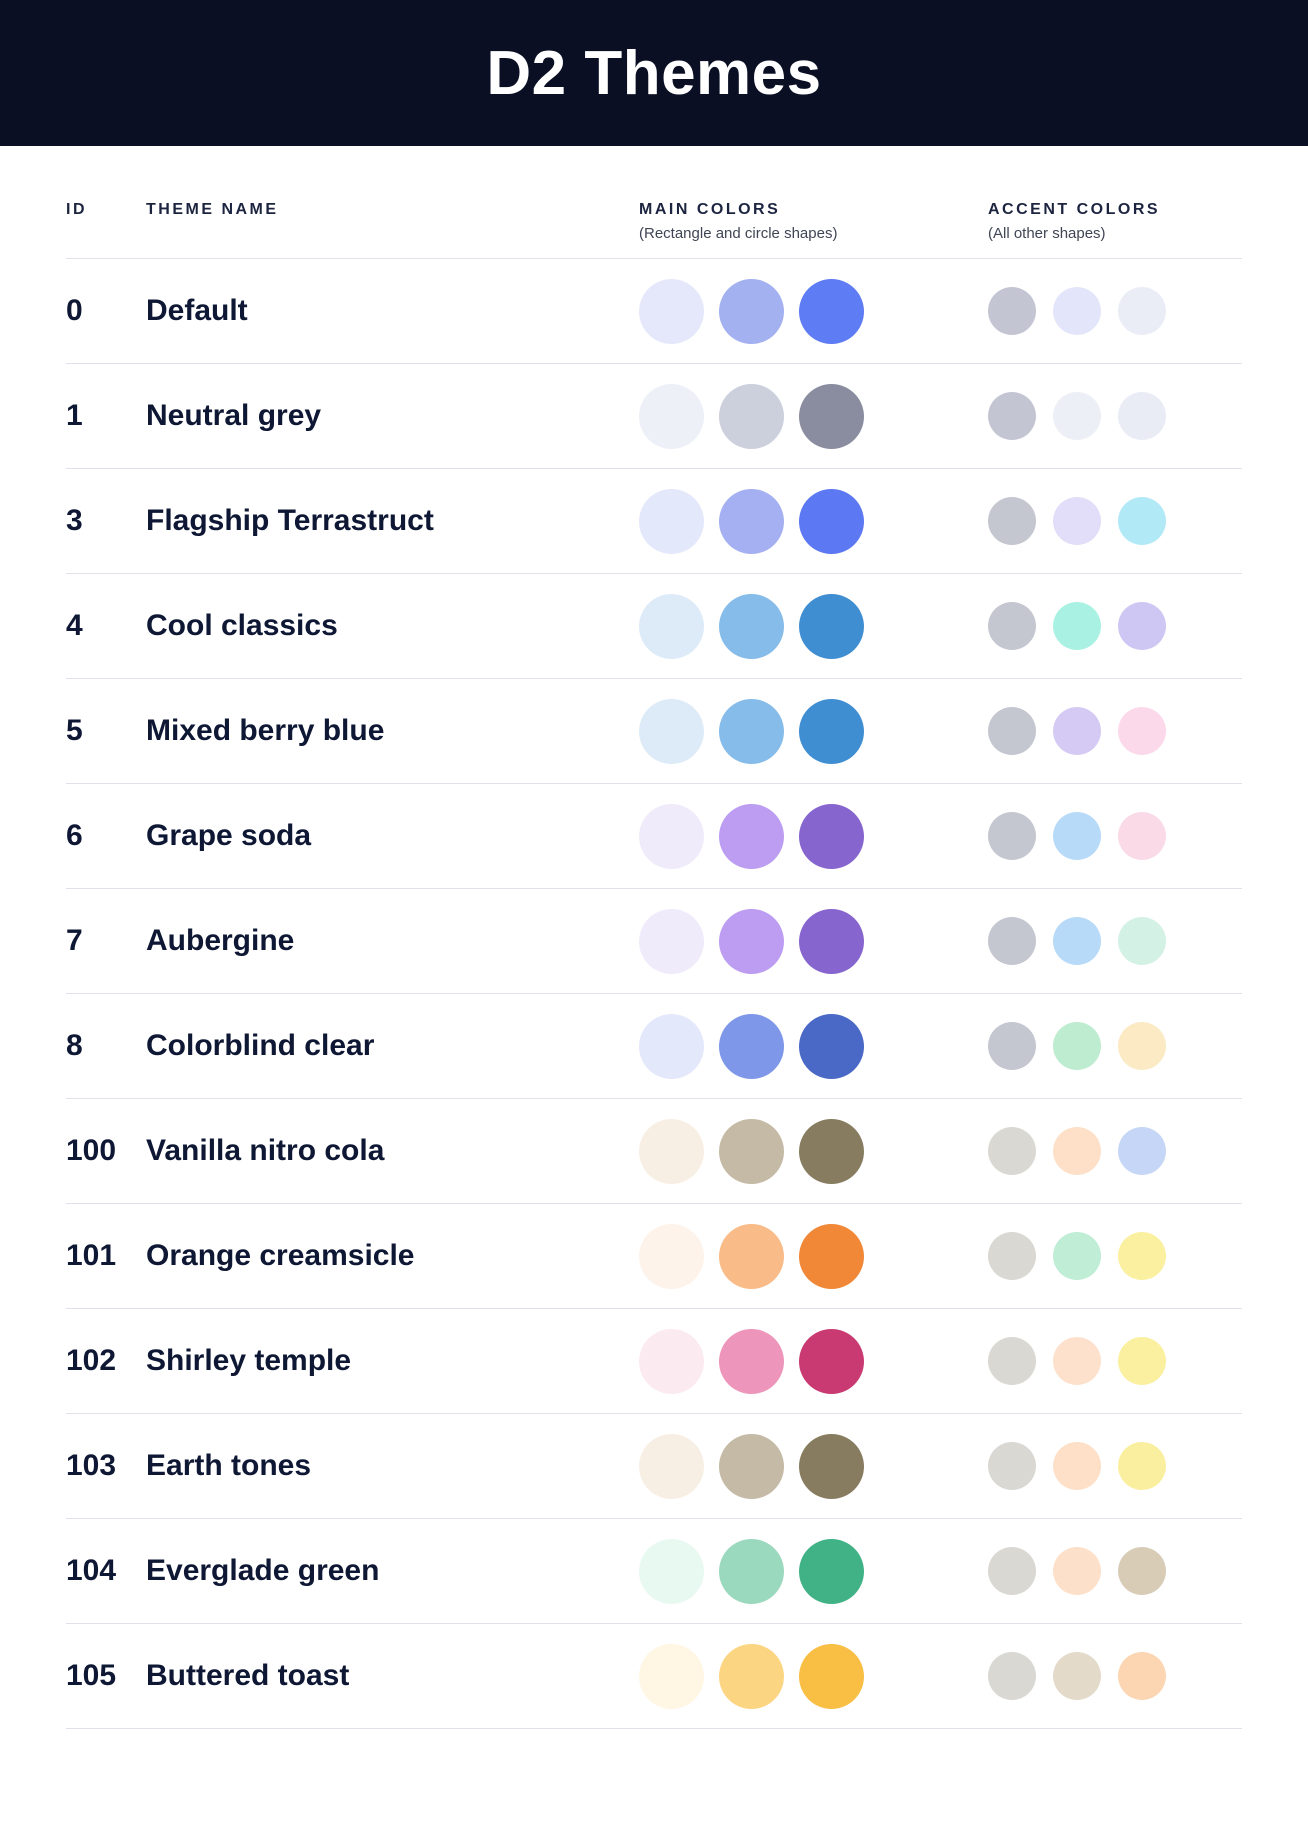 This screenshot has width=1308, height=1826. Describe the element at coordinates (654, 941) in the screenshot. I see `table-row: 7 Aubergine` at that location.